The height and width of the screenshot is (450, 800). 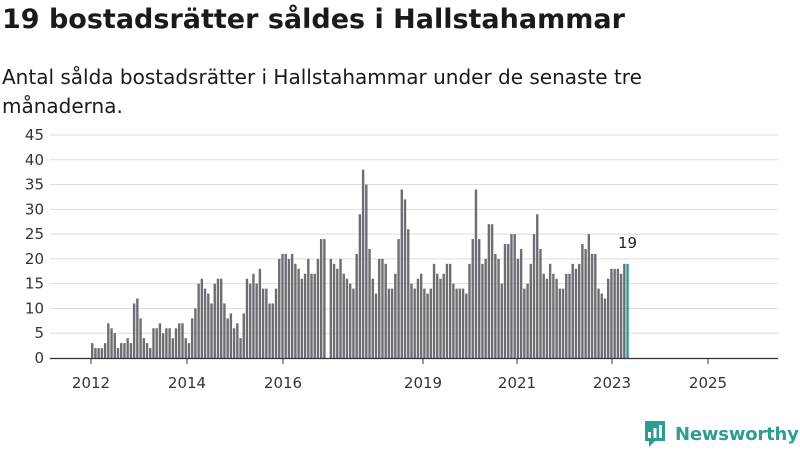 I want to click on bar-highlight, so click(x=627, y=310).